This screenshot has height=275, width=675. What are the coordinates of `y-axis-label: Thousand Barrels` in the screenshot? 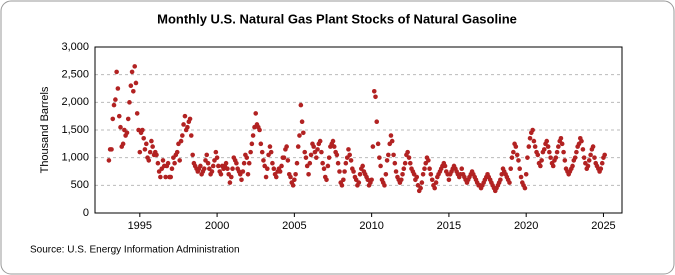 It's located at (45, 129).